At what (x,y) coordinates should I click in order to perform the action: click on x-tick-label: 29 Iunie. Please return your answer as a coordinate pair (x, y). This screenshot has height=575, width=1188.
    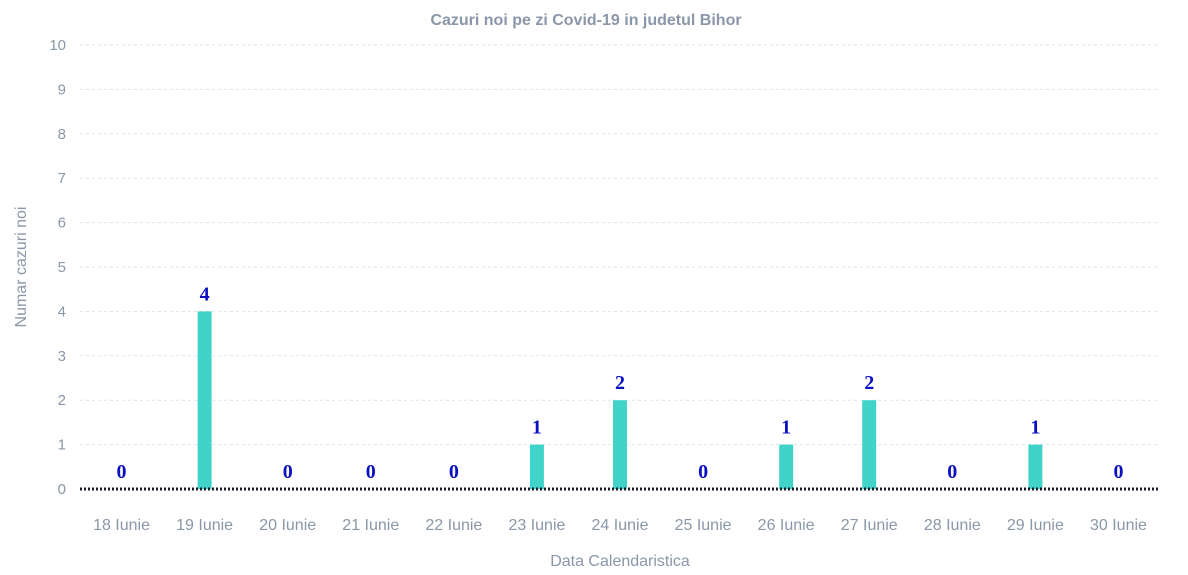
    Looking at the image, I should click on (1035, 525).